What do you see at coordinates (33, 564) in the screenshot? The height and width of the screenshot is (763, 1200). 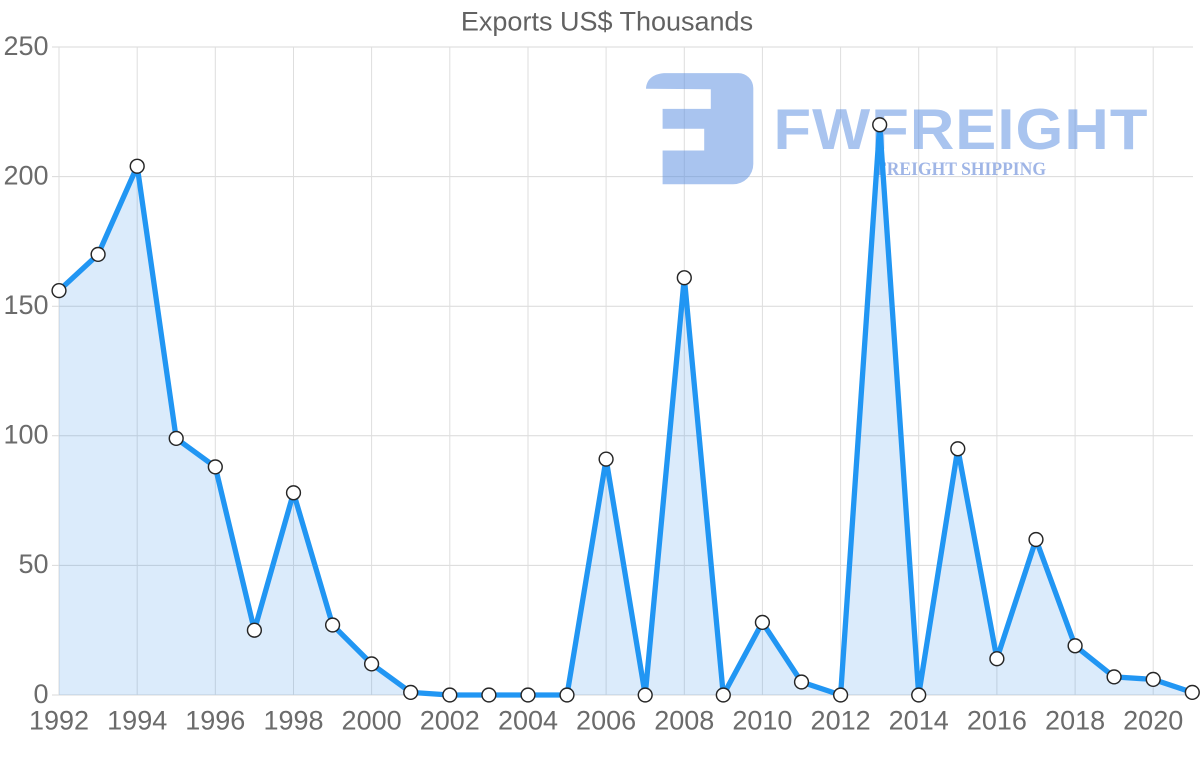 I see `svg-text: 50` at bounding box center [33, 564].